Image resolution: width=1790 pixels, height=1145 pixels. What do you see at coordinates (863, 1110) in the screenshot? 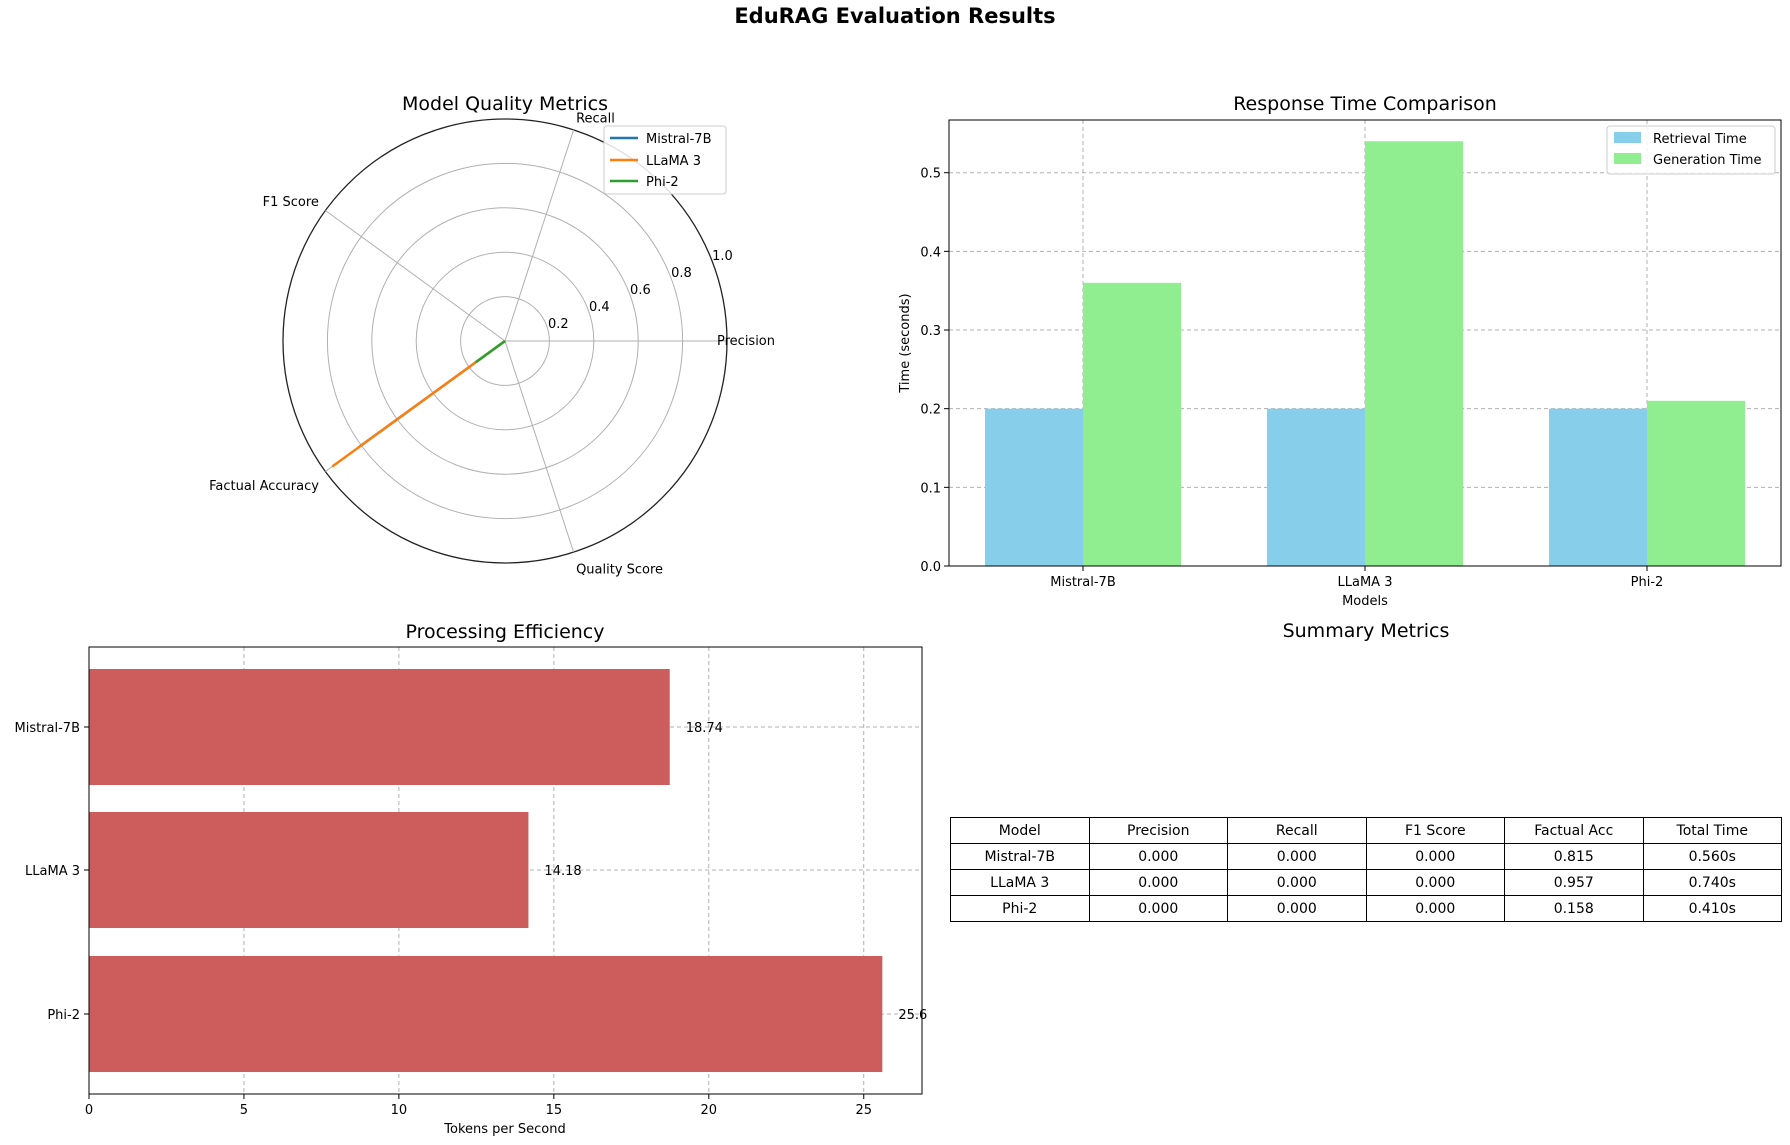
I see `x-tick-label: 25` at bounding box center [863, 1110].